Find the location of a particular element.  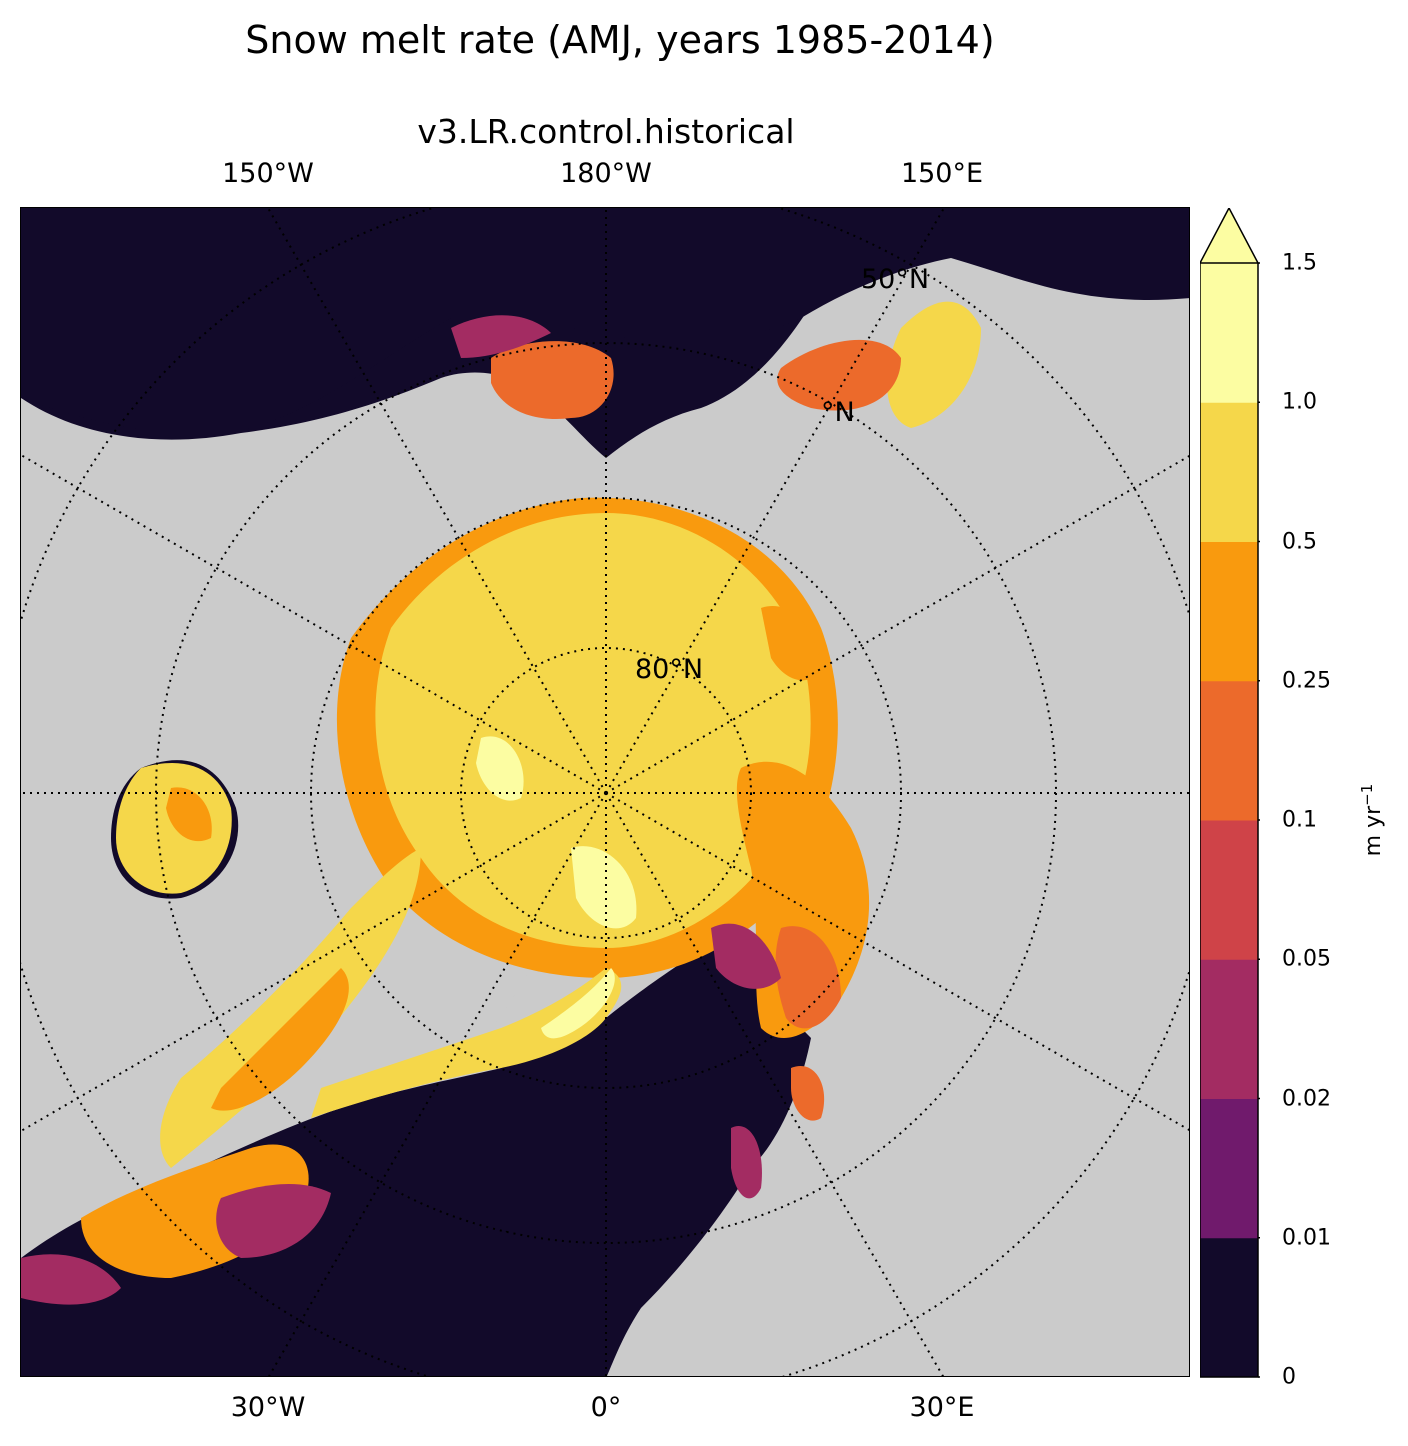

okhotsk-sea-yellow is located at coordinates (934, 364).